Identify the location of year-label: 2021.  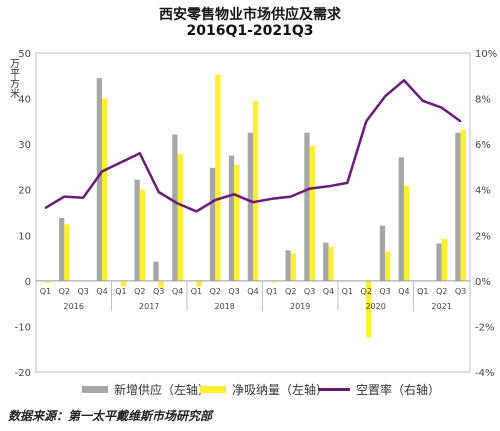
(442, 306).